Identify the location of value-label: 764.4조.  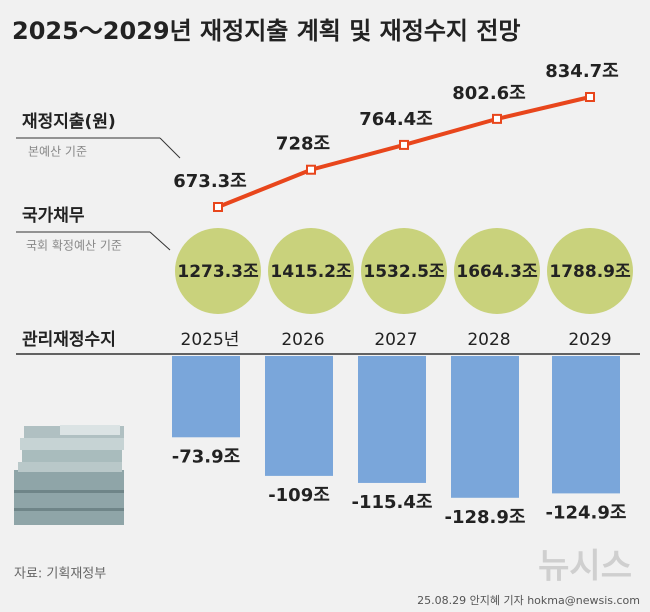
(396, 119).